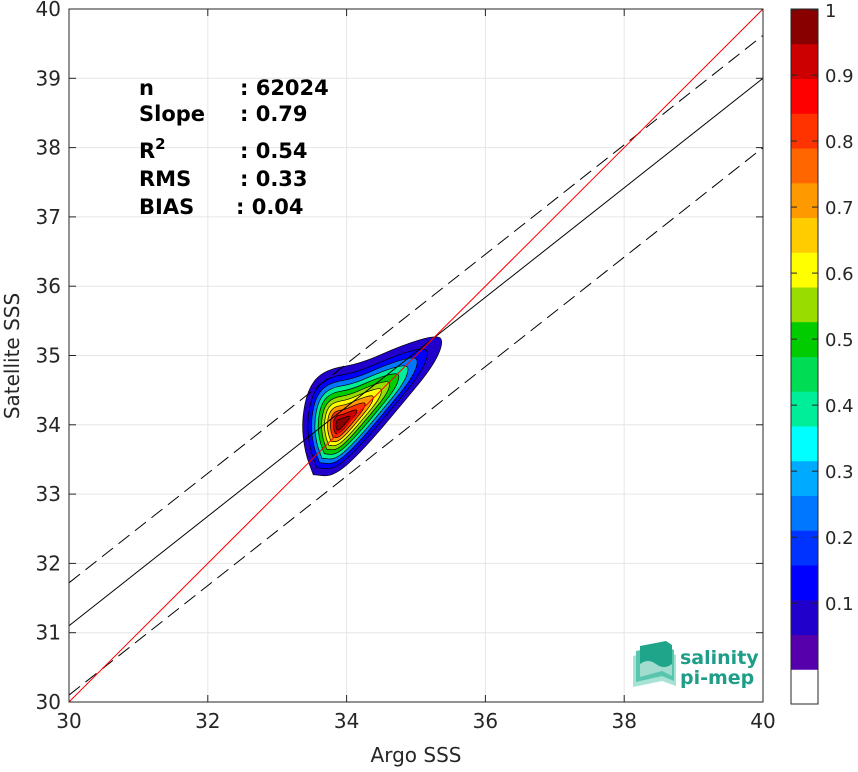  Describe the element at coordinates (12, 356) in the screenshot. I see `y-axis-label: Satellite SSS` at that location.